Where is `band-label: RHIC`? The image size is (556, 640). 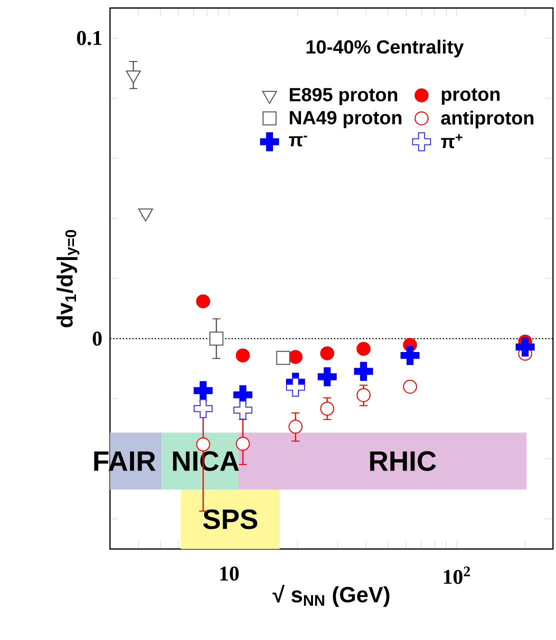
band-label: RHIC is located at coordinates (403, 461).